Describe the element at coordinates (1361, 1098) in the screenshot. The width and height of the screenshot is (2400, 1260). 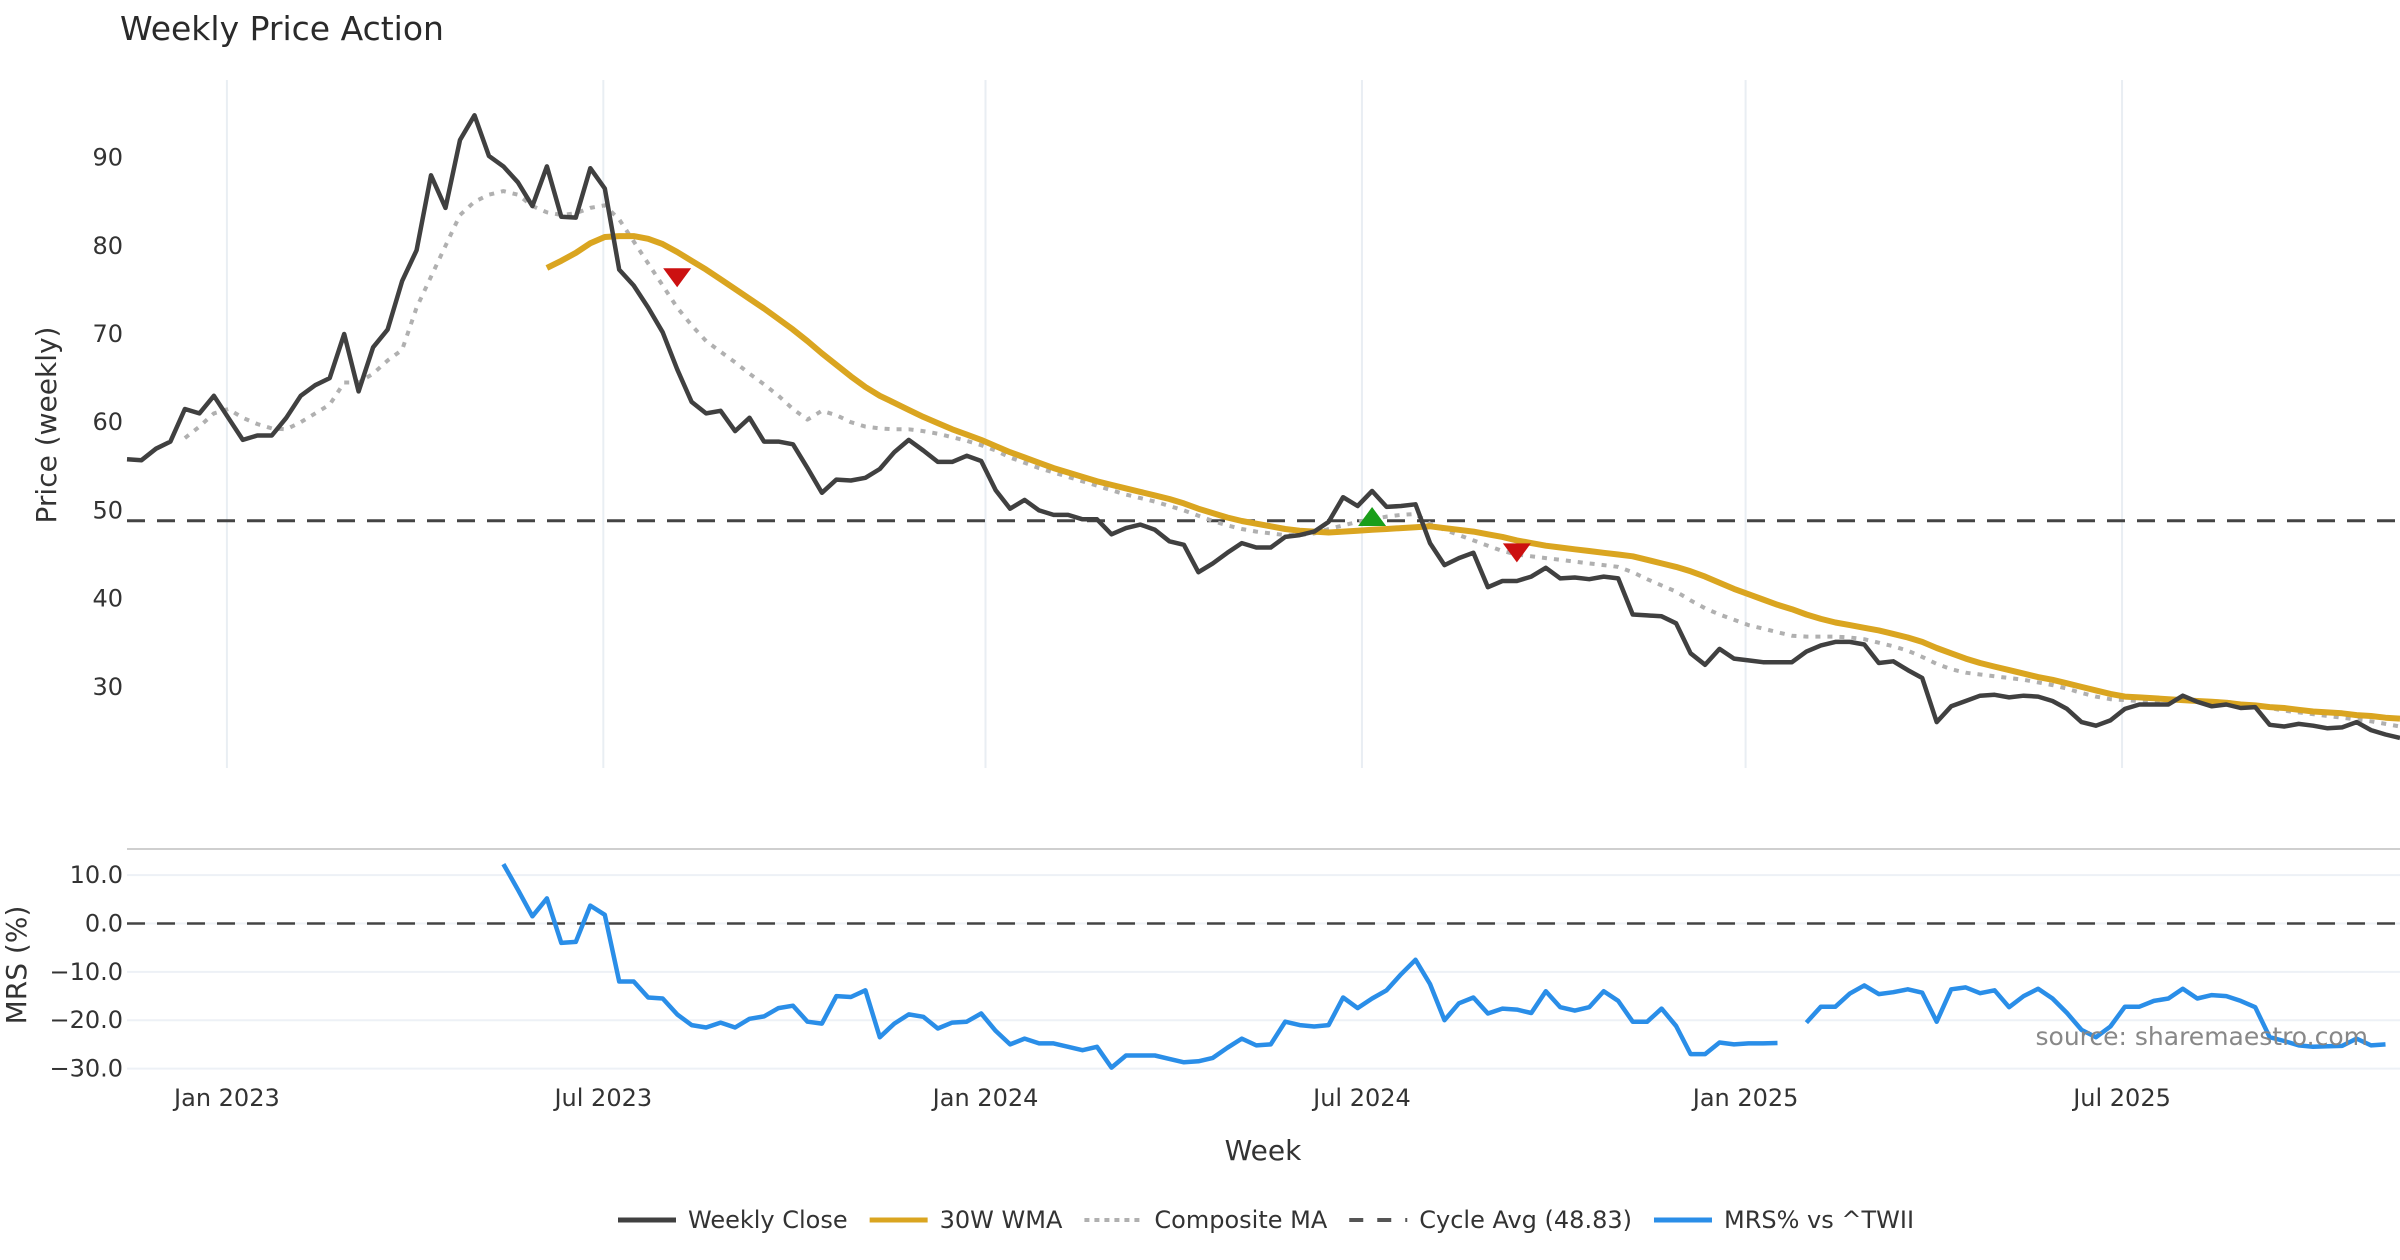
I see `x-tick-label: Jul 2024` at that location.